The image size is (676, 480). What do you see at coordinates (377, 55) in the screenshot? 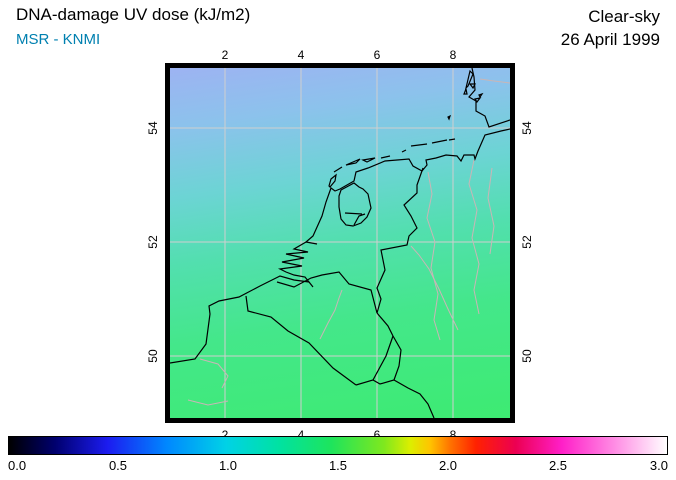
I see `lon-tick-top-6: 6` at bounding box center [377, 55].